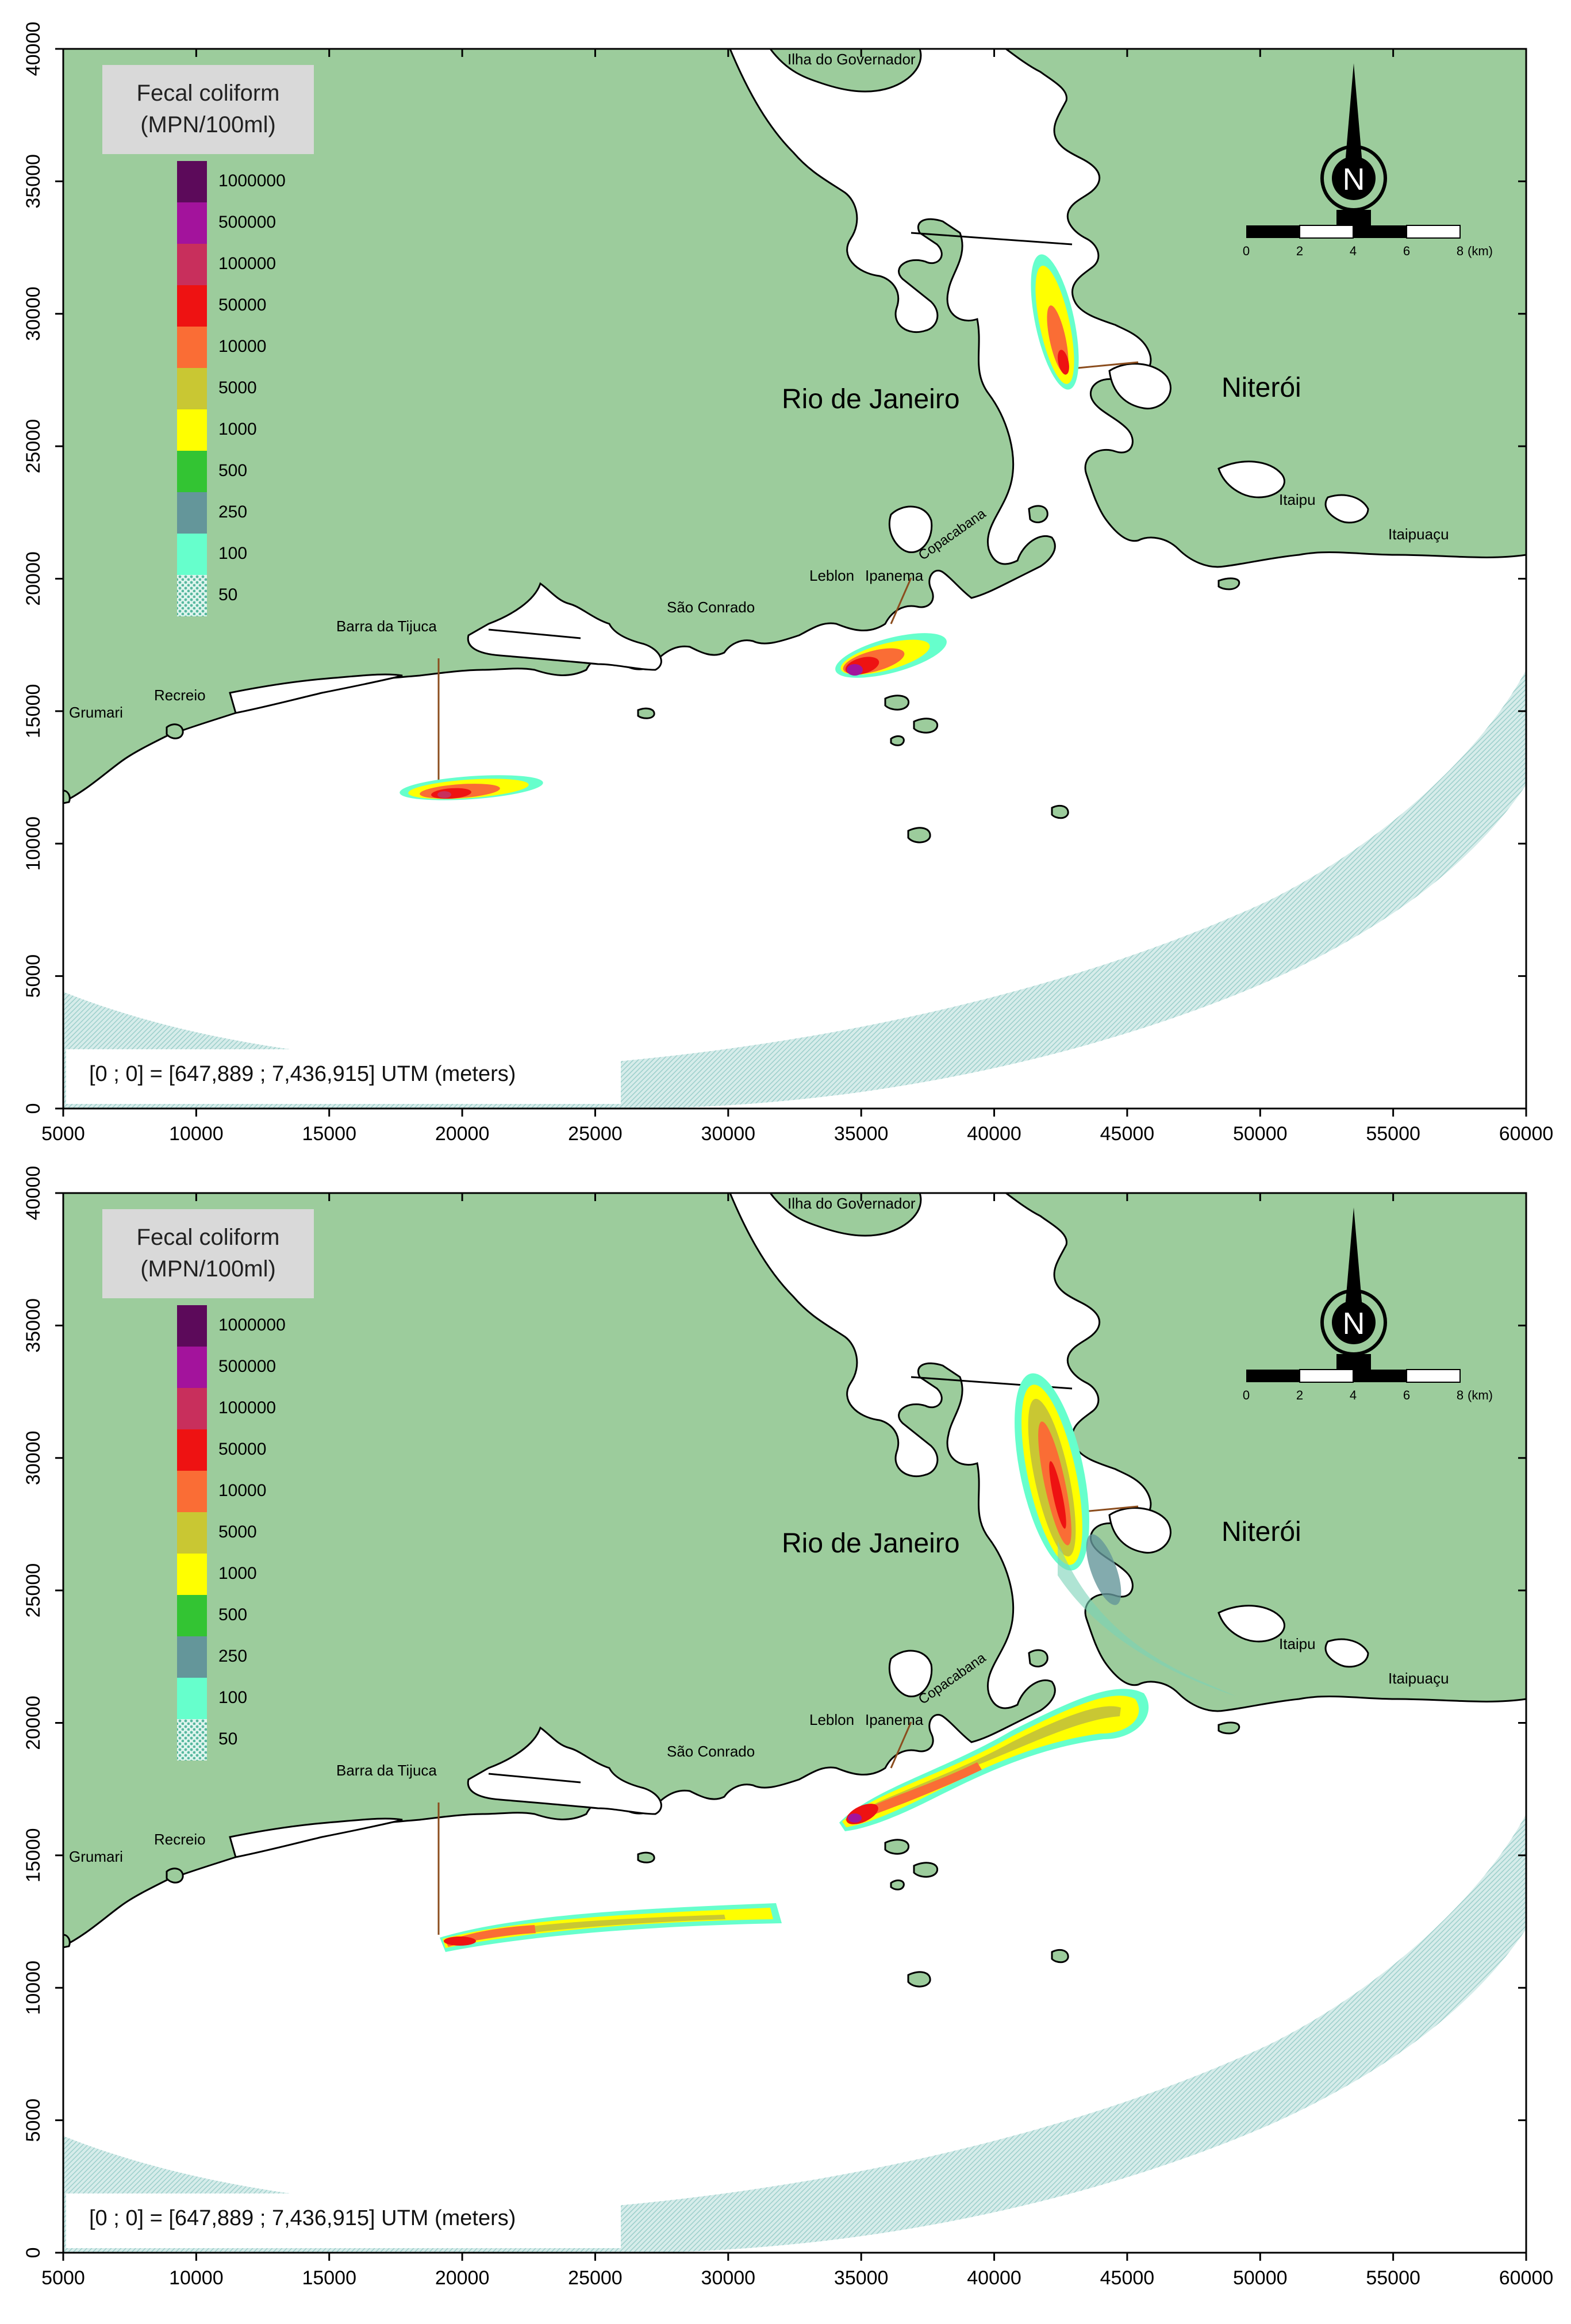  I want to click on scale-label-2: 2, so click(1299, 251).